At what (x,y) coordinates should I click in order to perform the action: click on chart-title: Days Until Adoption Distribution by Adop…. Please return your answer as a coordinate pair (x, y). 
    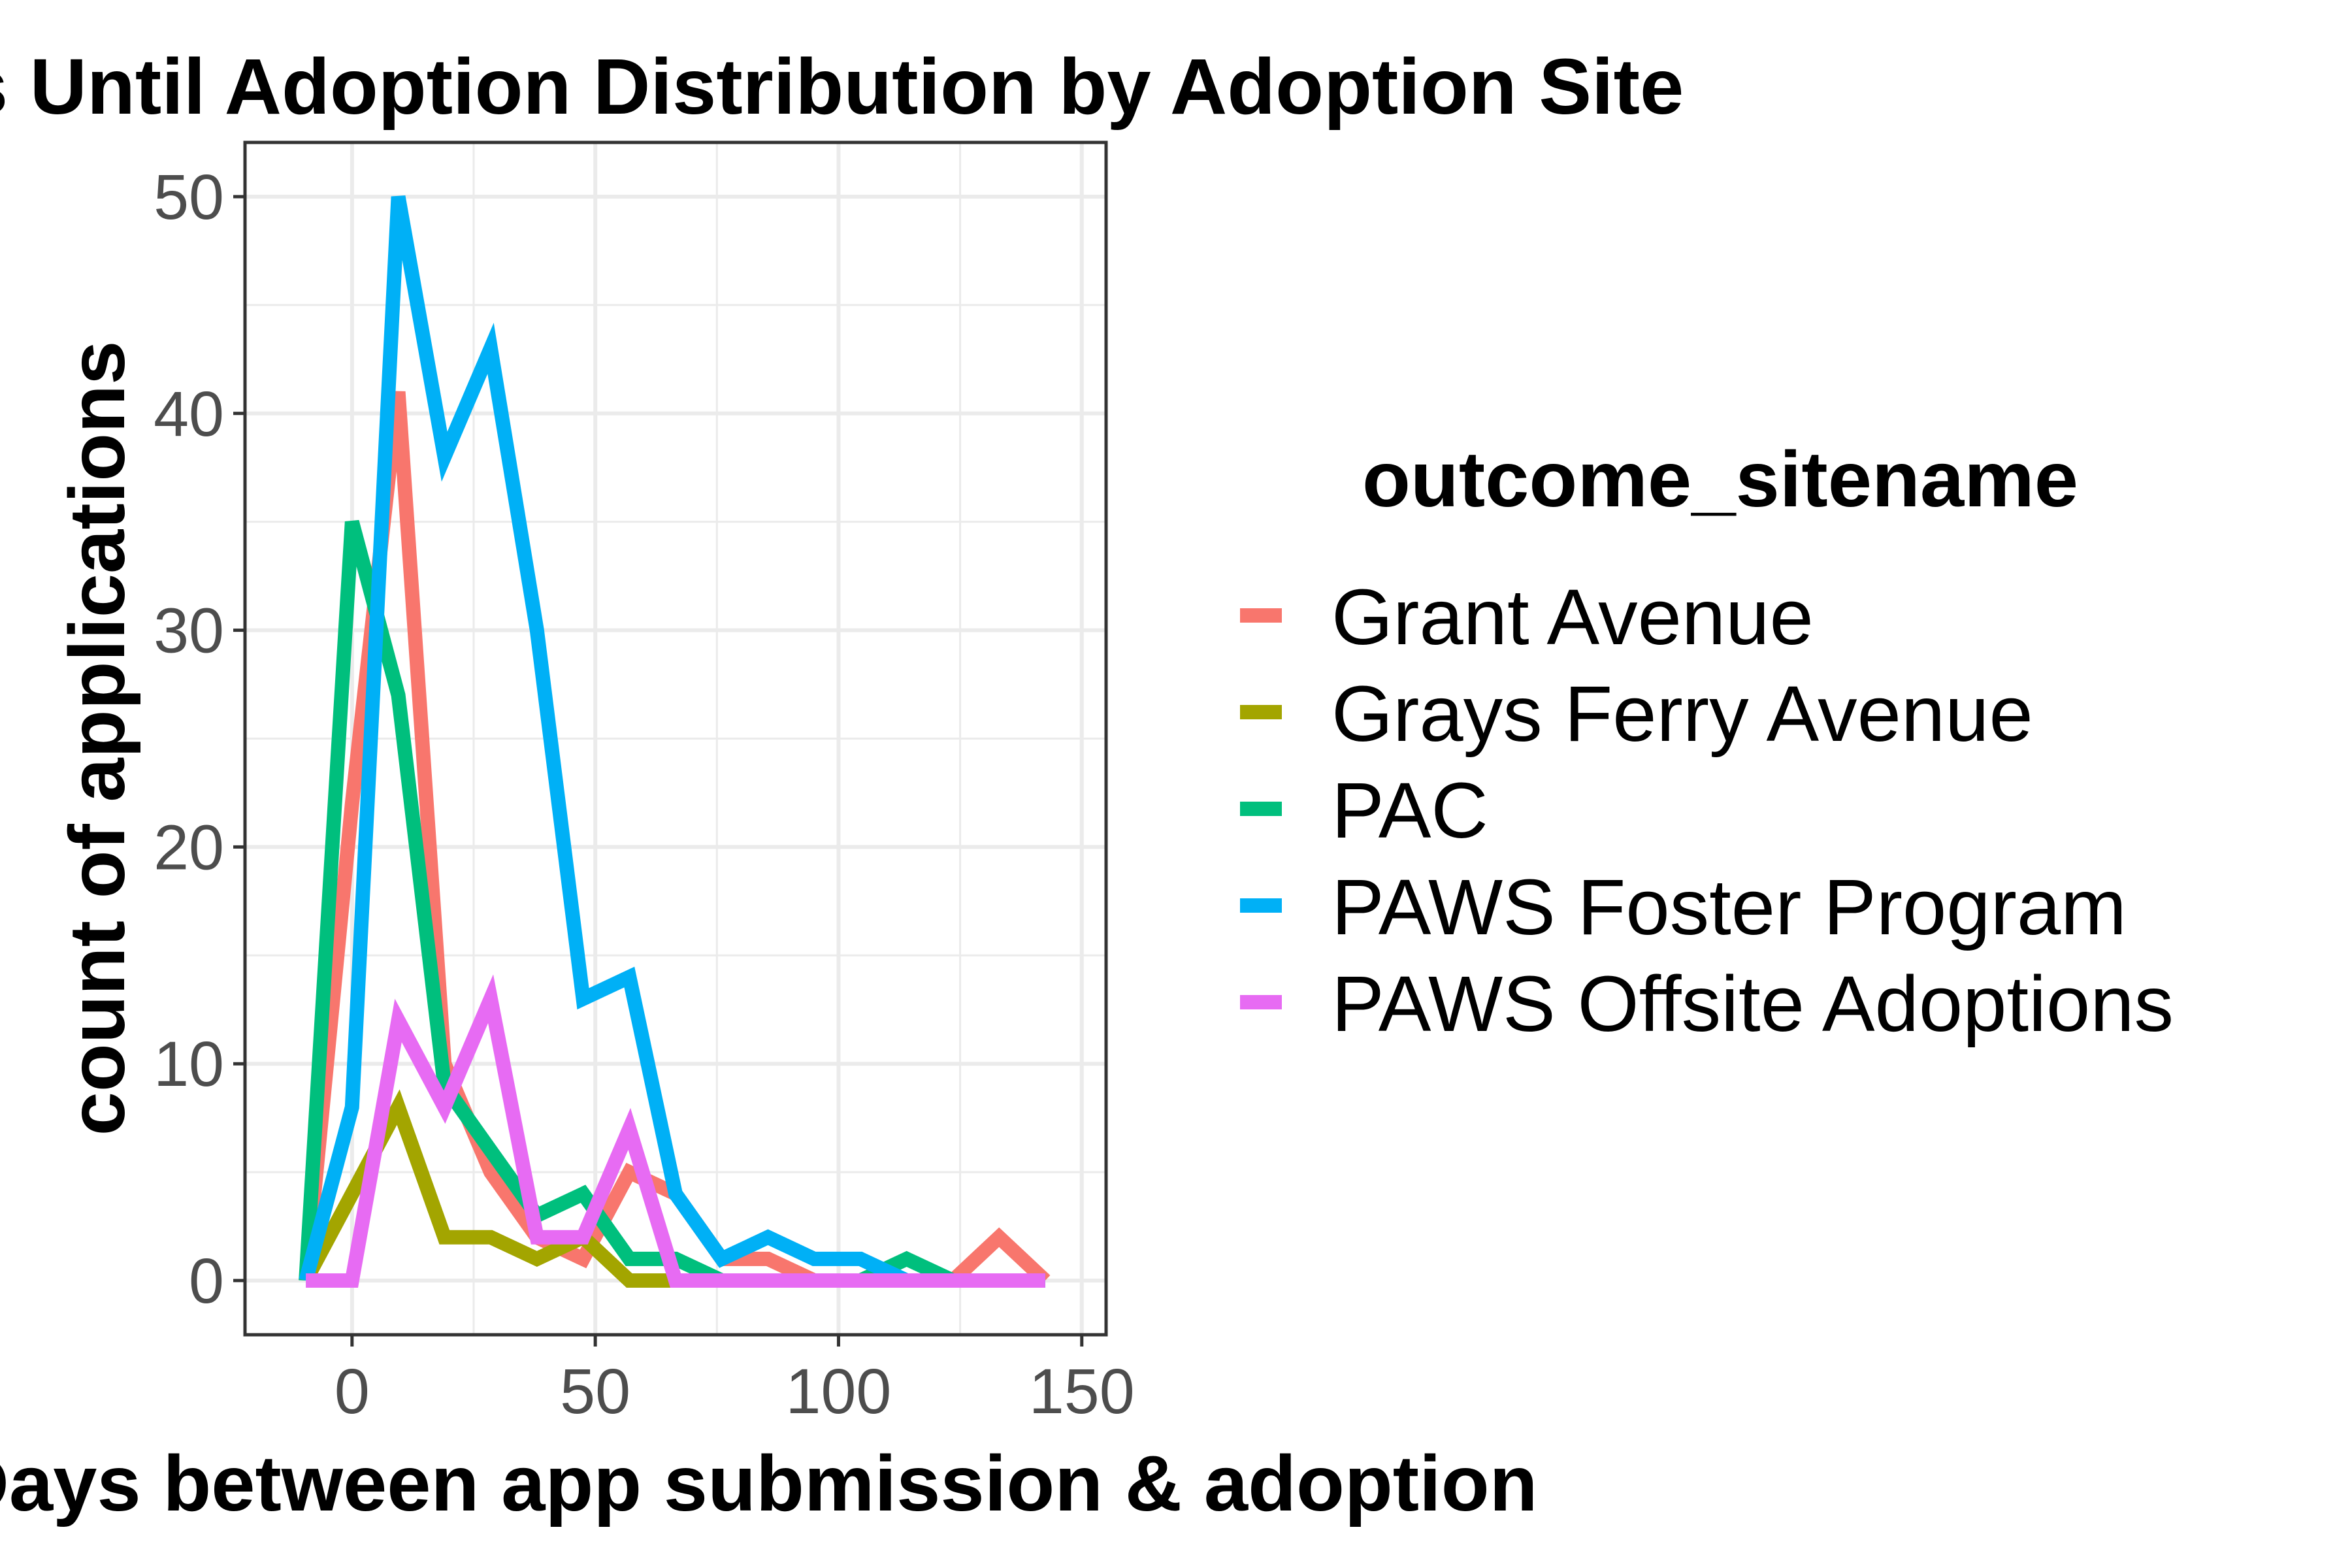
    Looking at the image, I should click on (842, 86).